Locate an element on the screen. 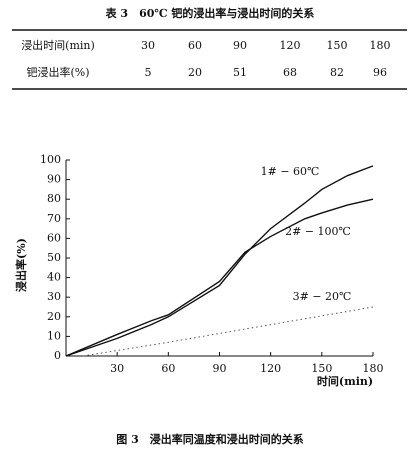 The height and width of the screenshot is (456, 419). x-tick-label: 120 is located at coordinates (270, 368).